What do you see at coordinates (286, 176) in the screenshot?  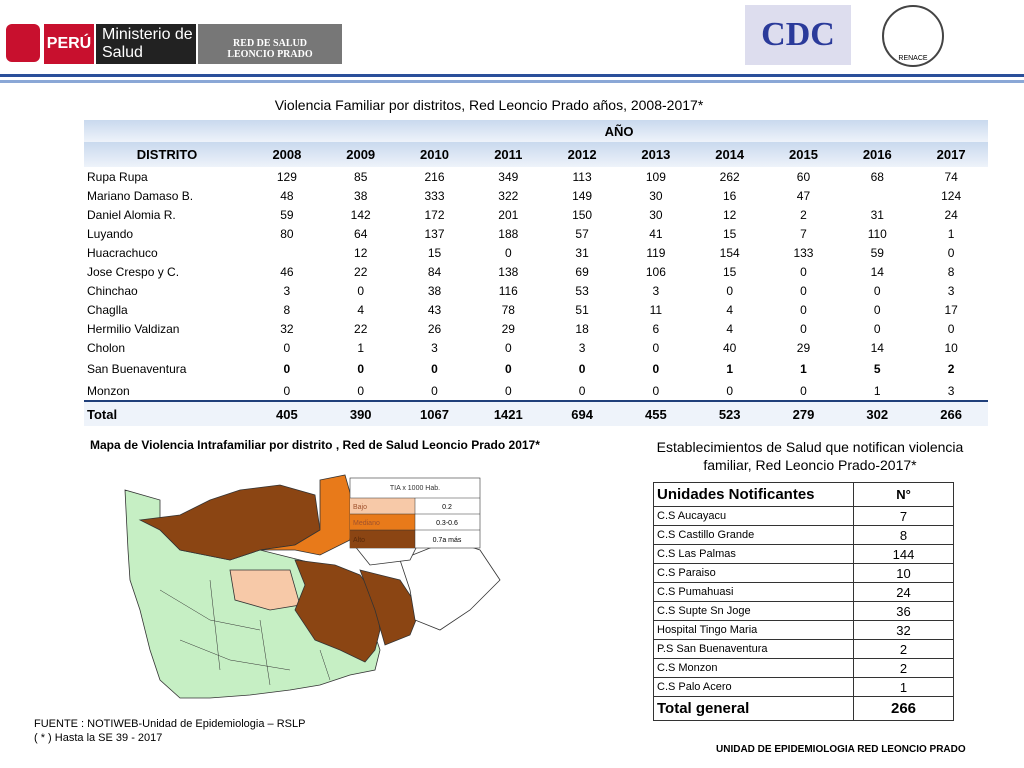 I see `cell: 129` at bounding box center [286, 176].